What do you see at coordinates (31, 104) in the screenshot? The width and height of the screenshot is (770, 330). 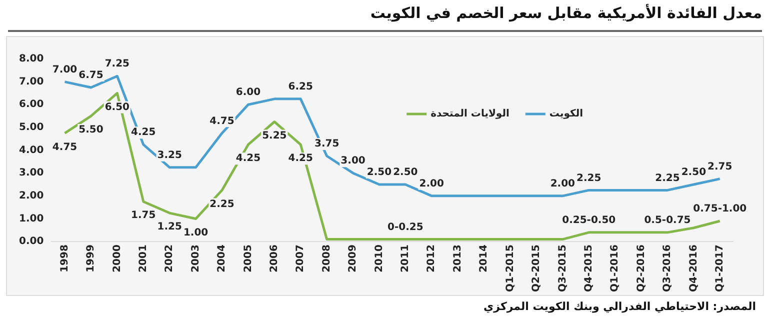 I see `y-tick-label: 6.00` at bounding box center [31, 104].